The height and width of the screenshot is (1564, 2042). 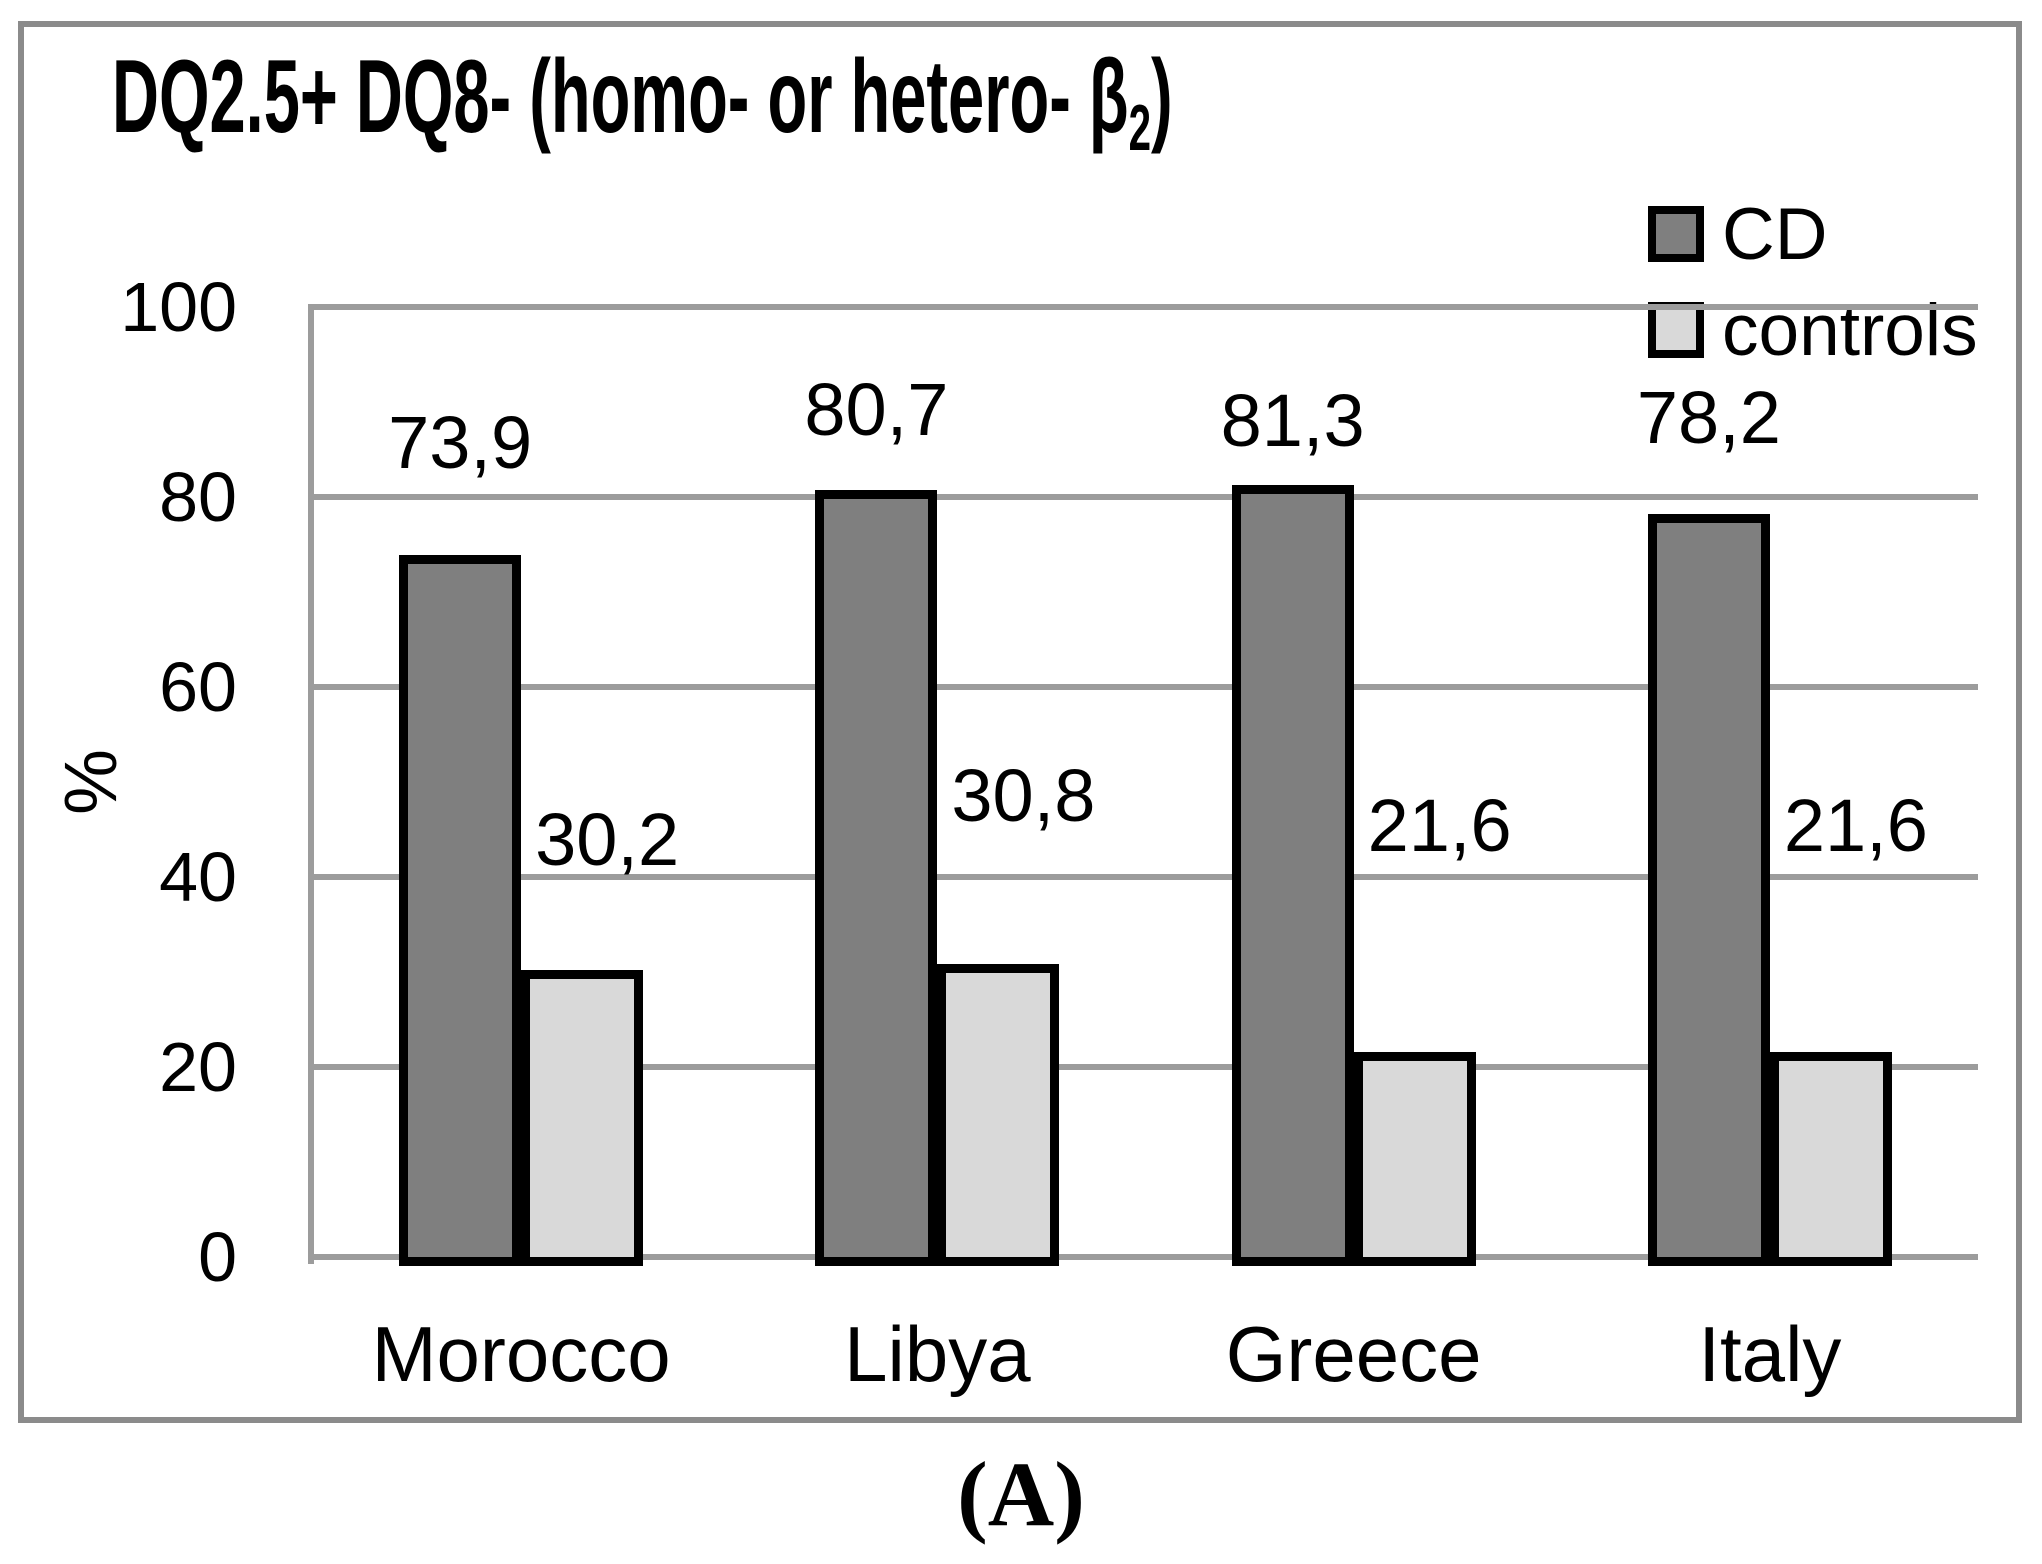 I want to click on bar-CD-libya, so click(x=876, y=878).